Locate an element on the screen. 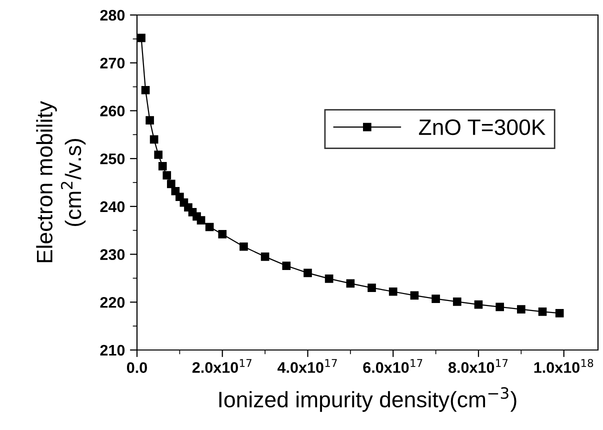  y-axis-title: Electron mobility (cm$^{2}$/v.s) is located at coordinates (61, 181).